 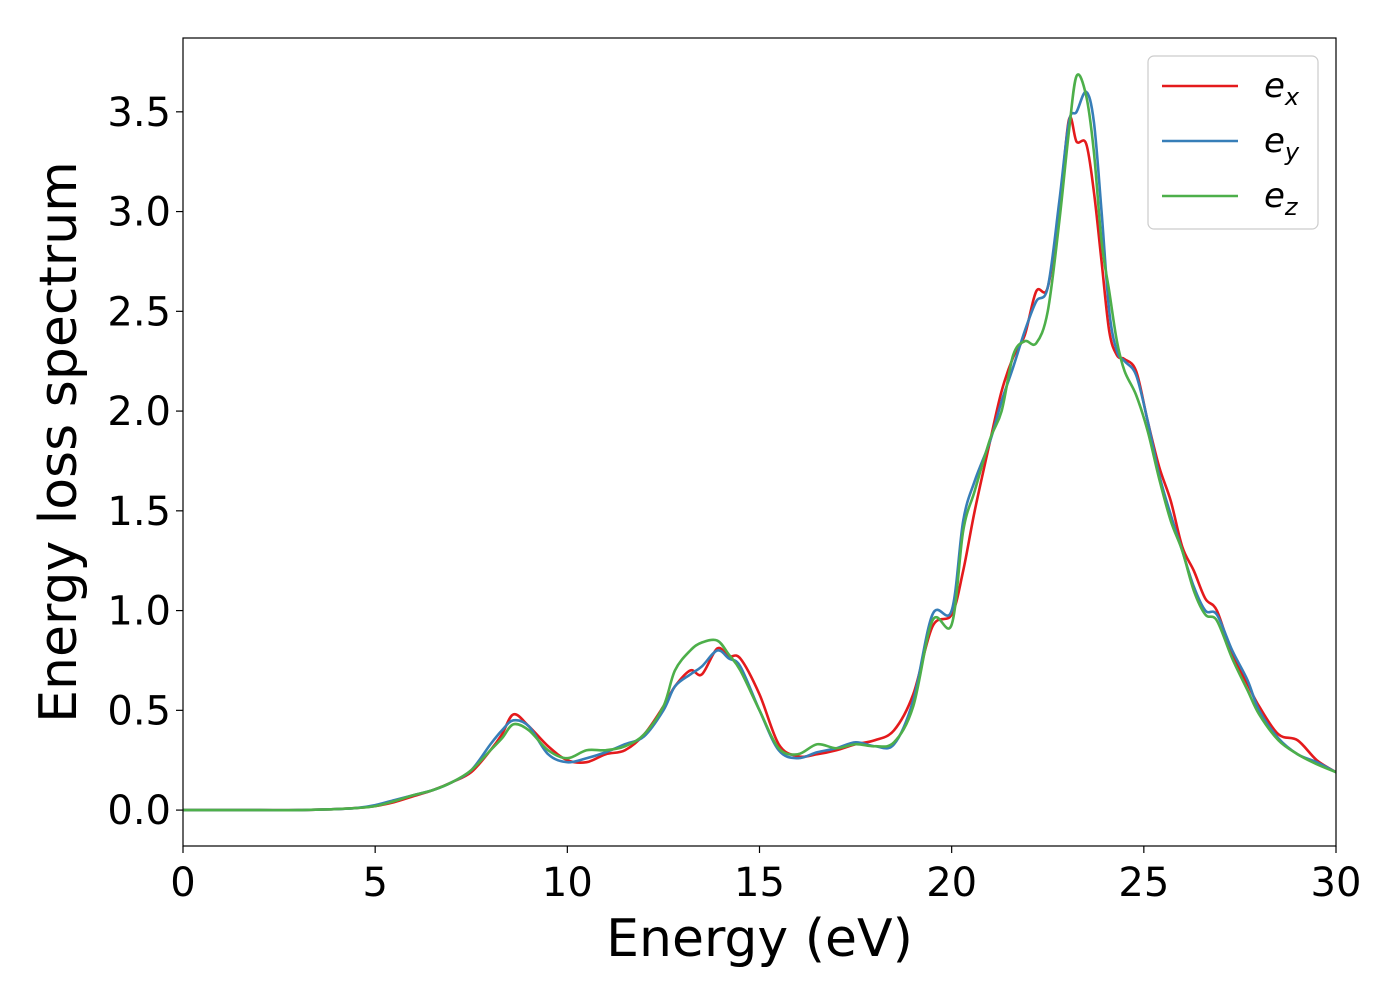 What do you see at coordinates (139, 113) in the screenshot?
I see `y-tick-label: 3.5` at bounding box center [139, 113].